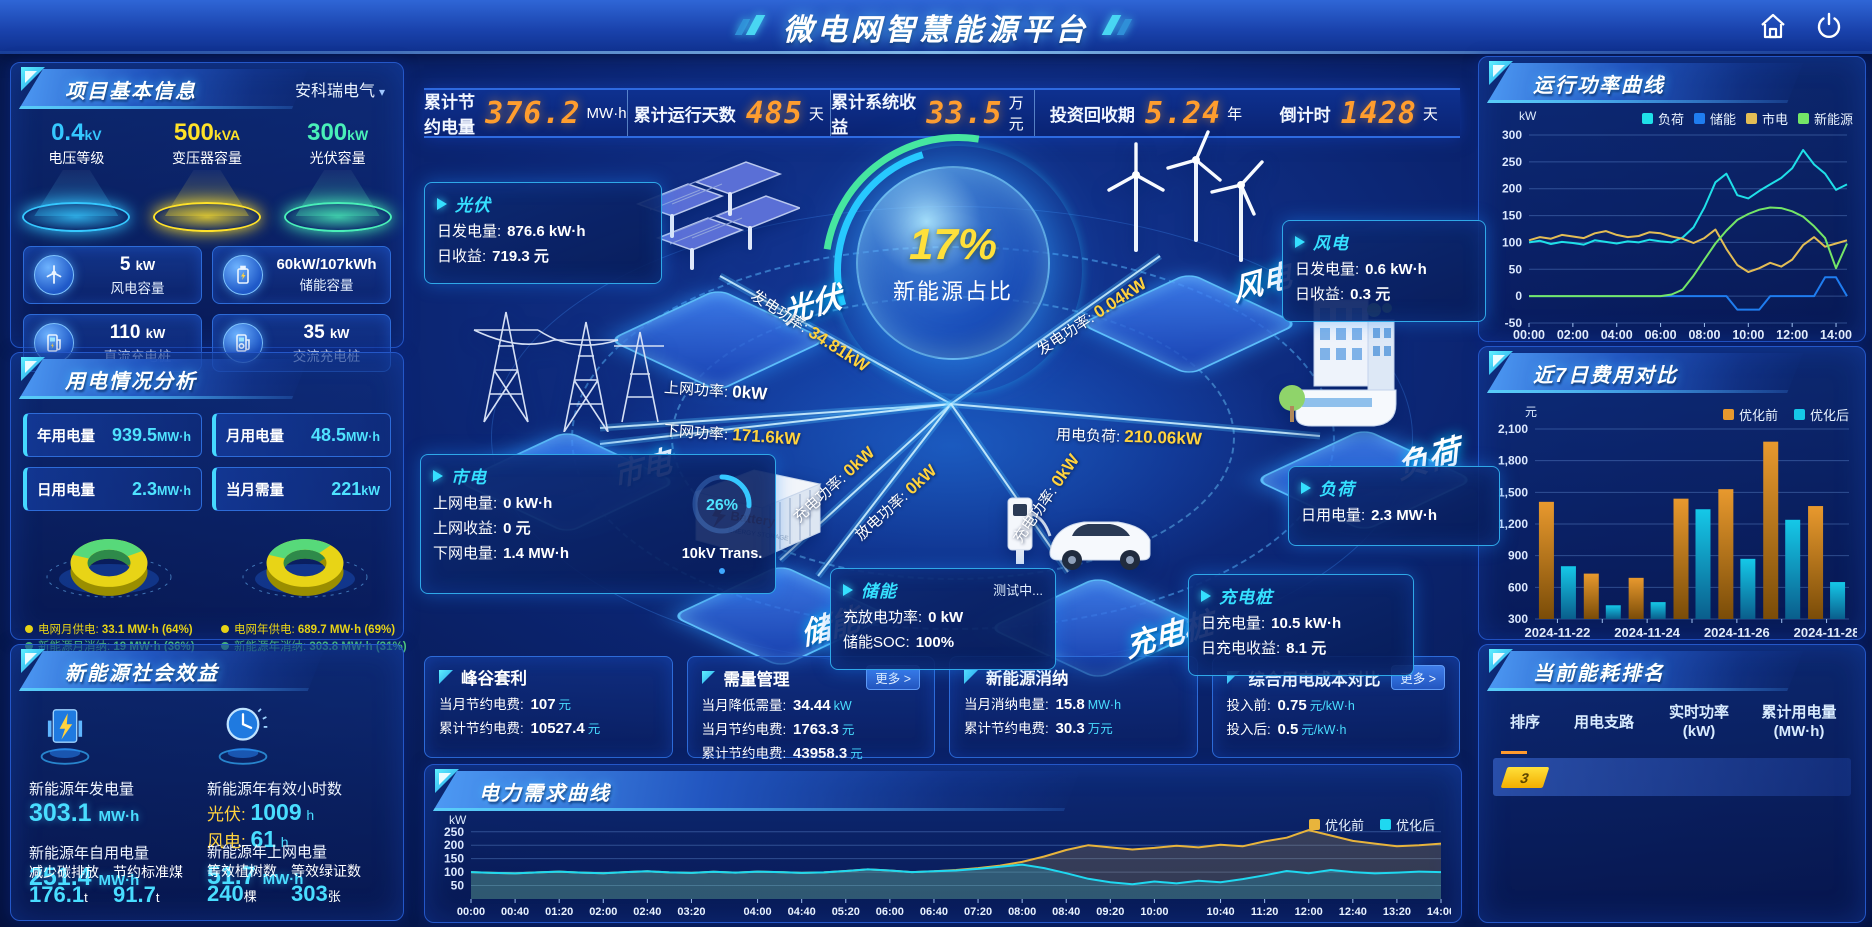  Describe the element at coordinates (137, 275) in the screenshot. I see `capacity-card-text: 5 kW 风电容量` at that location.